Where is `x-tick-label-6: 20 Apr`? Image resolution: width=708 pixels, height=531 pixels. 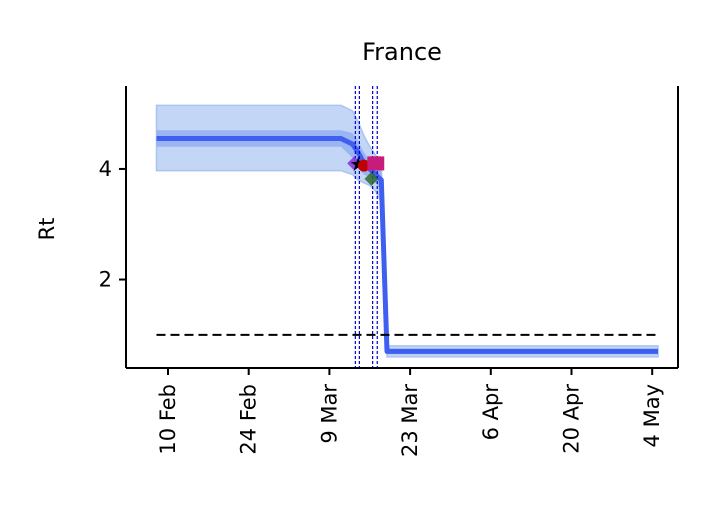
x-tick-label-6: 20 Apr is located at coordinates (572, 419).